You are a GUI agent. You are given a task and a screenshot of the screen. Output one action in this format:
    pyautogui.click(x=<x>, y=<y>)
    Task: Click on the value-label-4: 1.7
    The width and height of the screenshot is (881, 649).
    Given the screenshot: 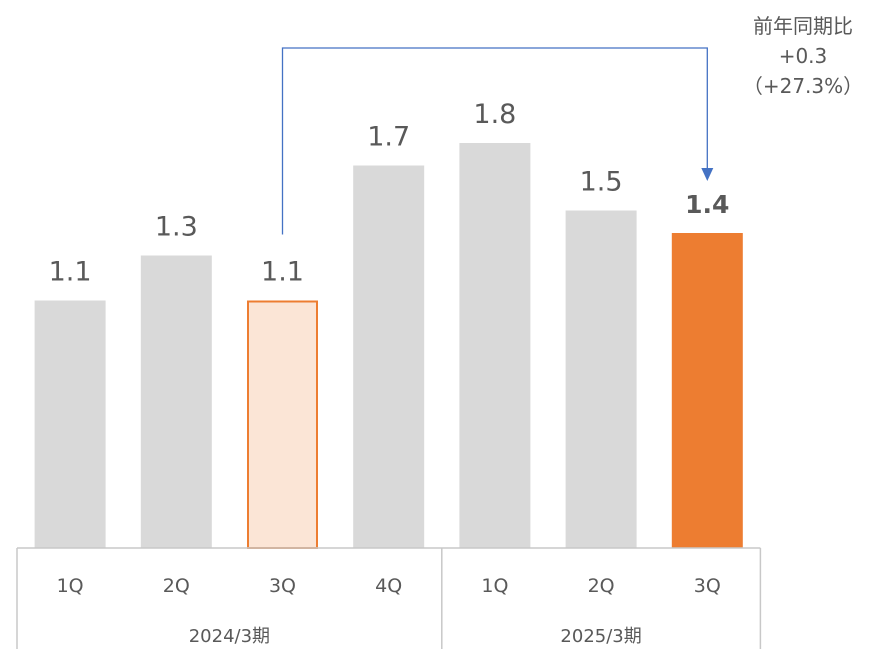 What is the action you would take?
    pyautogui.click(x=388, y=137)
    